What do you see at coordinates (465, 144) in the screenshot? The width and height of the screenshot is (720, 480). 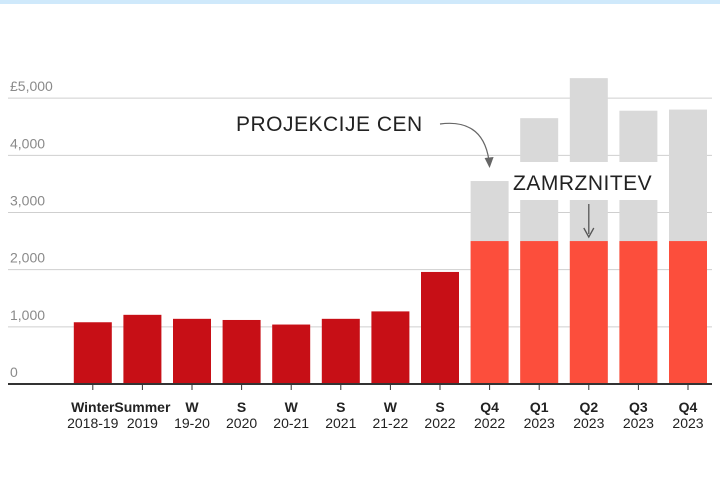 I see `annotation-arrow` at bounding box center [465, 144].